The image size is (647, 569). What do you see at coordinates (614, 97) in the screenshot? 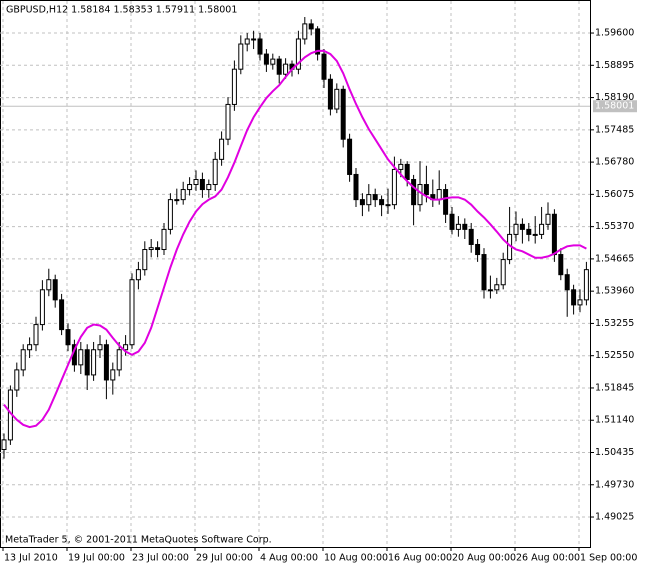
I see `y-tick-label: 1.58190` at bounding box center [614, 97].